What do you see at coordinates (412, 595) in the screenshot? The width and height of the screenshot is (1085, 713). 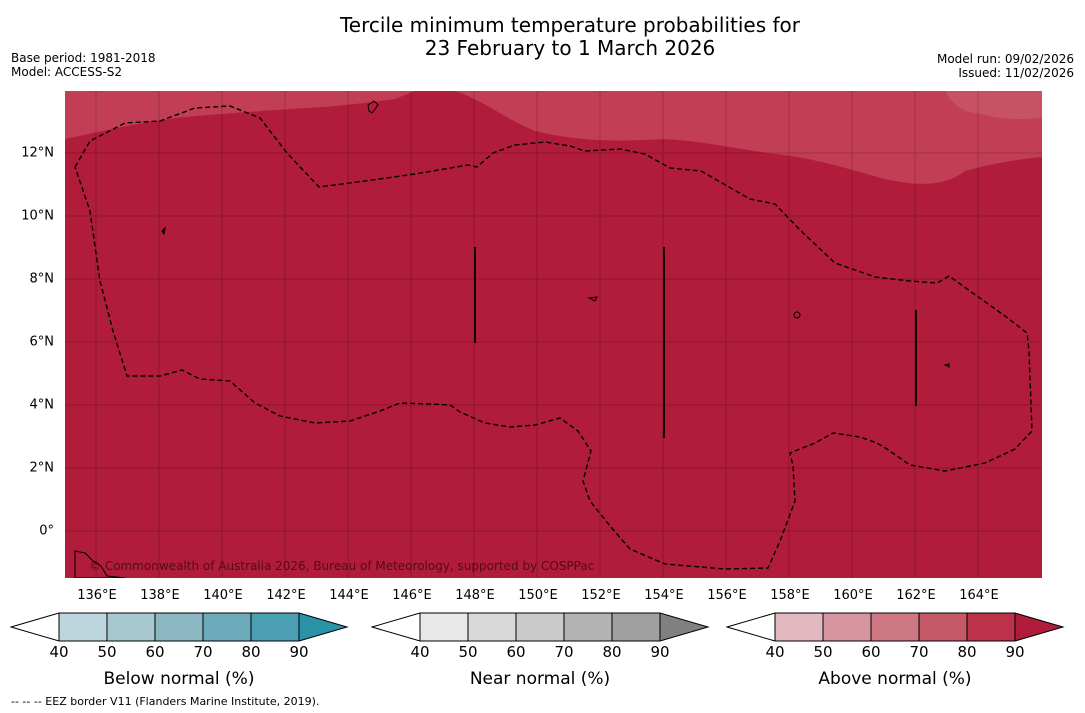 I see `lon-tick-146: 146°E` at bounding box center [412, 595].